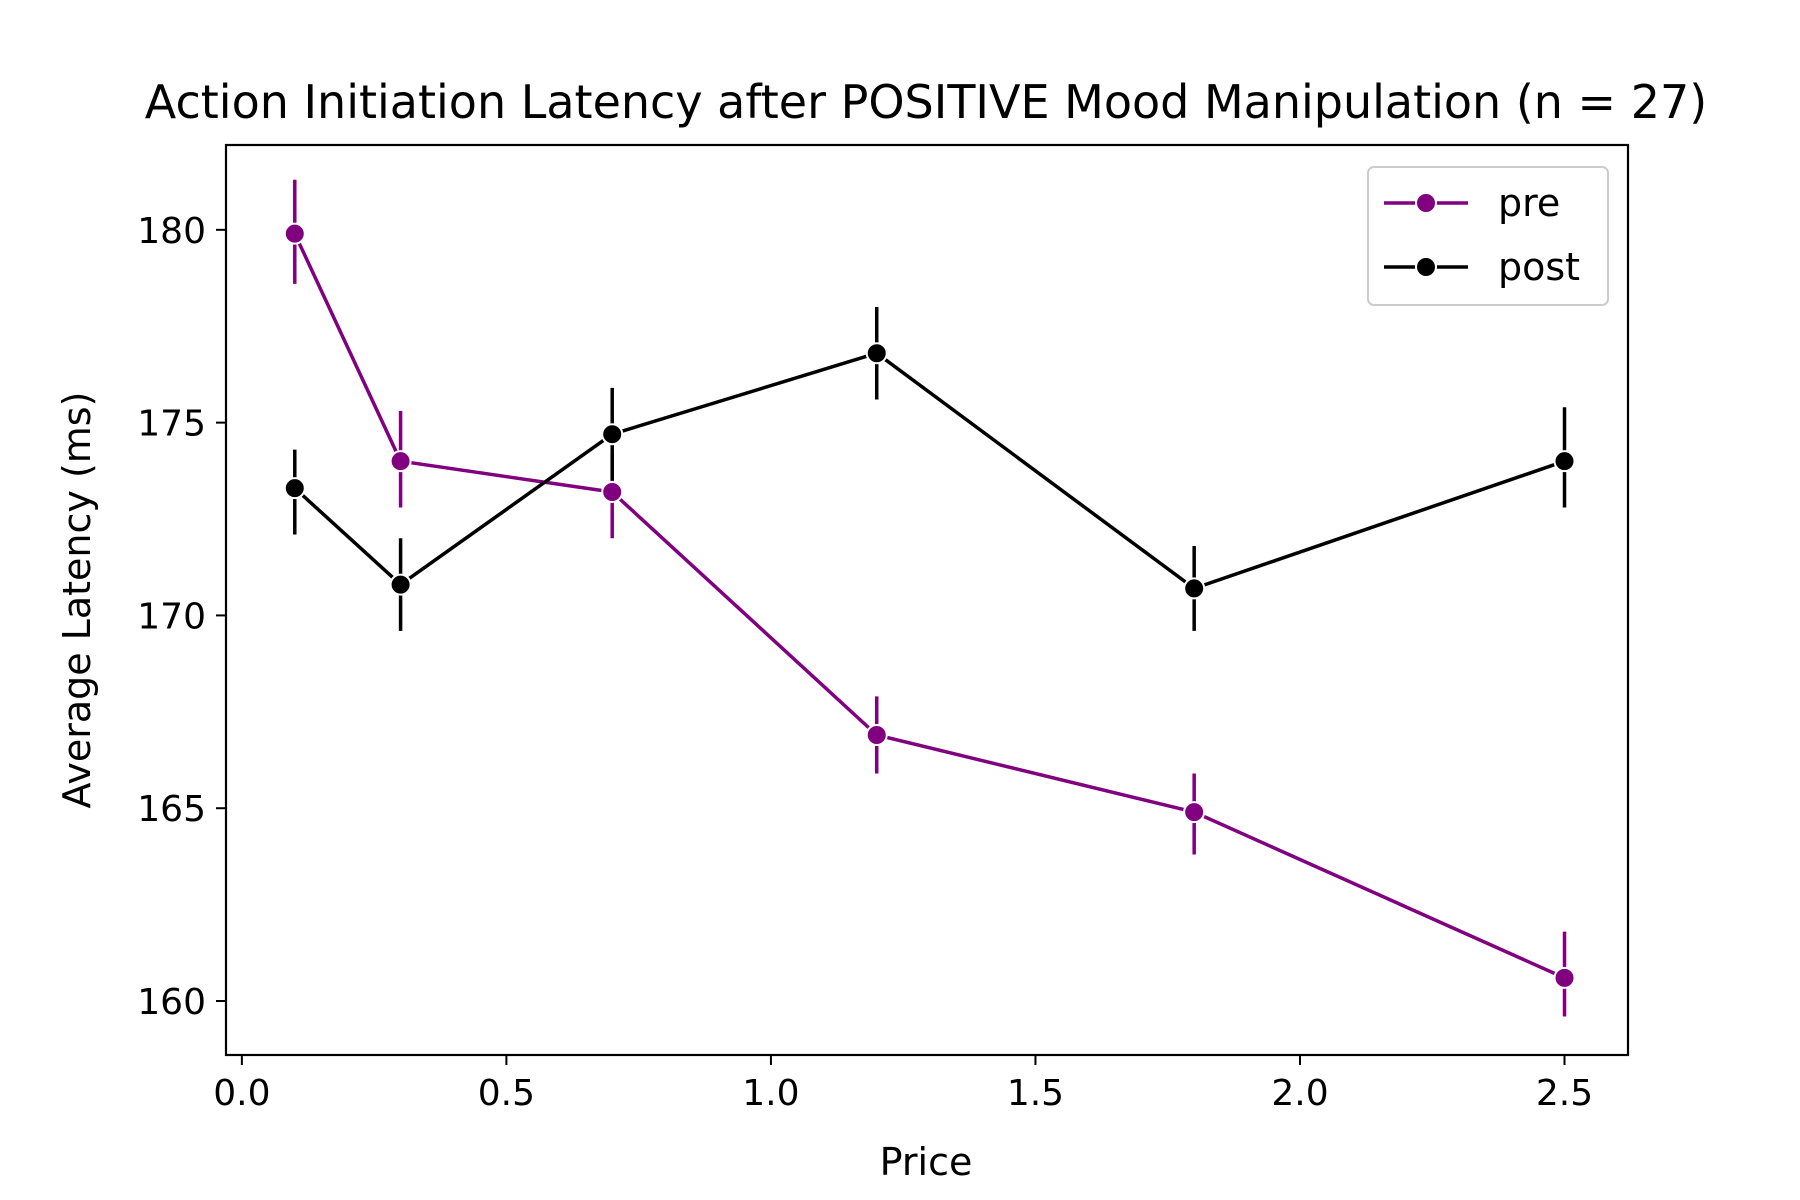 The width and height of the screenshot is (1800, 1200). Describe the element at coordinates (770, 1093) in the screenshot. I see `x-tick-label: 1.0` at that location.